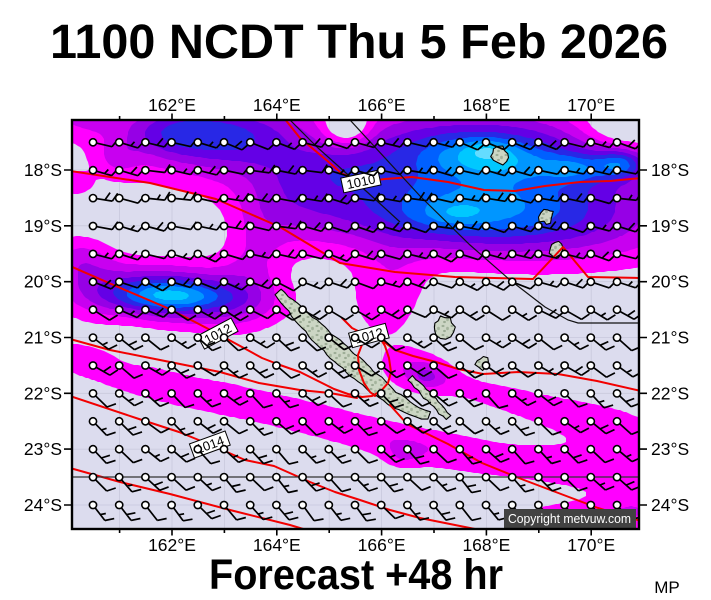 Image resolution: width=711 pixels, height=600 pixels. Describe the element at coordinates (359, 42) in the screenshot. I see `svg-text: 1100 NCDT Thu 5 Feb 2026` at that location.